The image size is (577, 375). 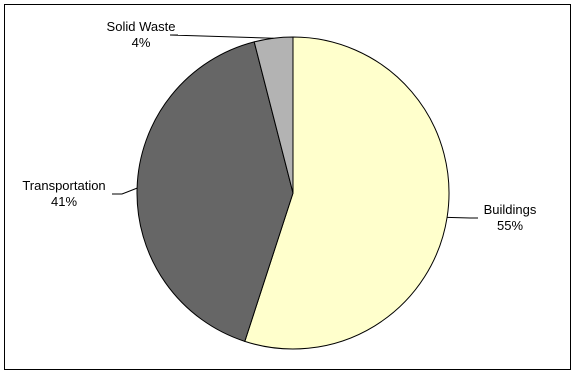 What do you see at coordinates (141, 26) in the screenshot?
I see `slice-label-solid-waste: Solid Waste` at bounding box center [141, 26].